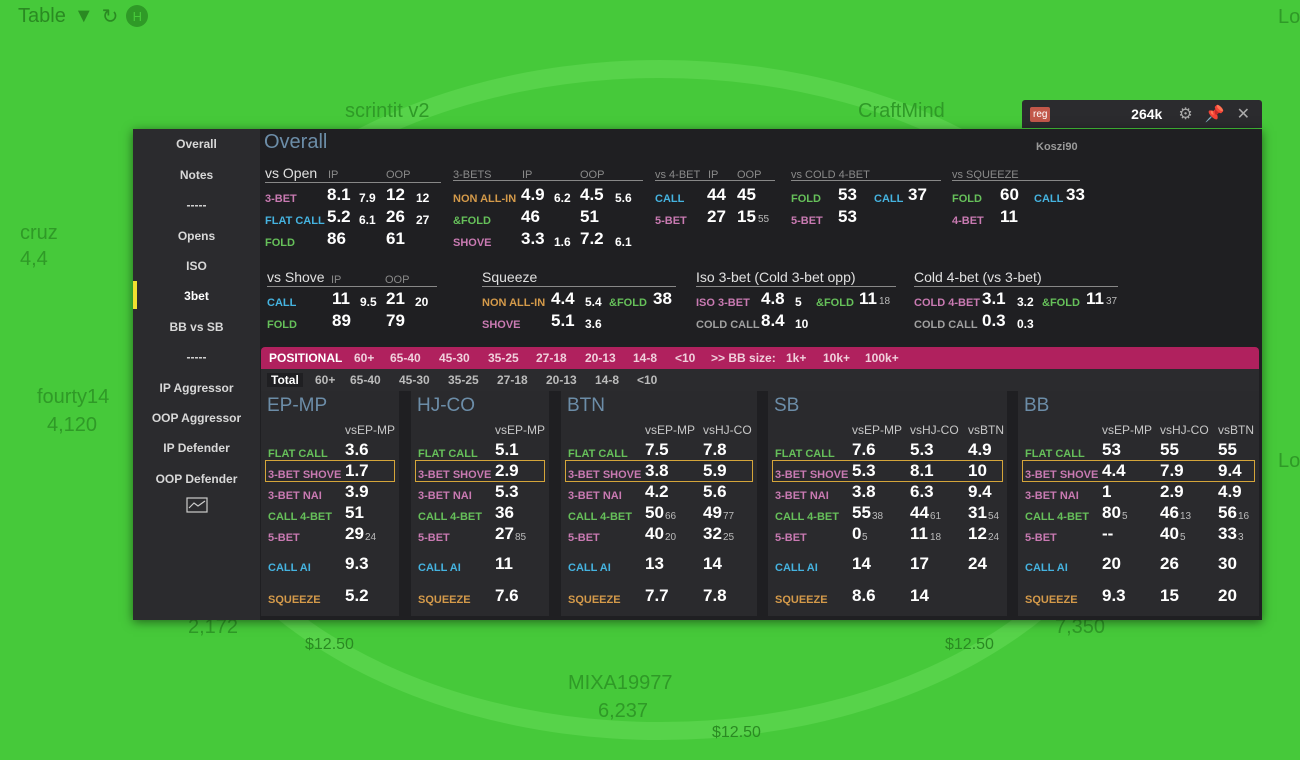 This screenshot has height=760, width=1300. I want to click on gear-icon: ⚙, so click(1185, 114).